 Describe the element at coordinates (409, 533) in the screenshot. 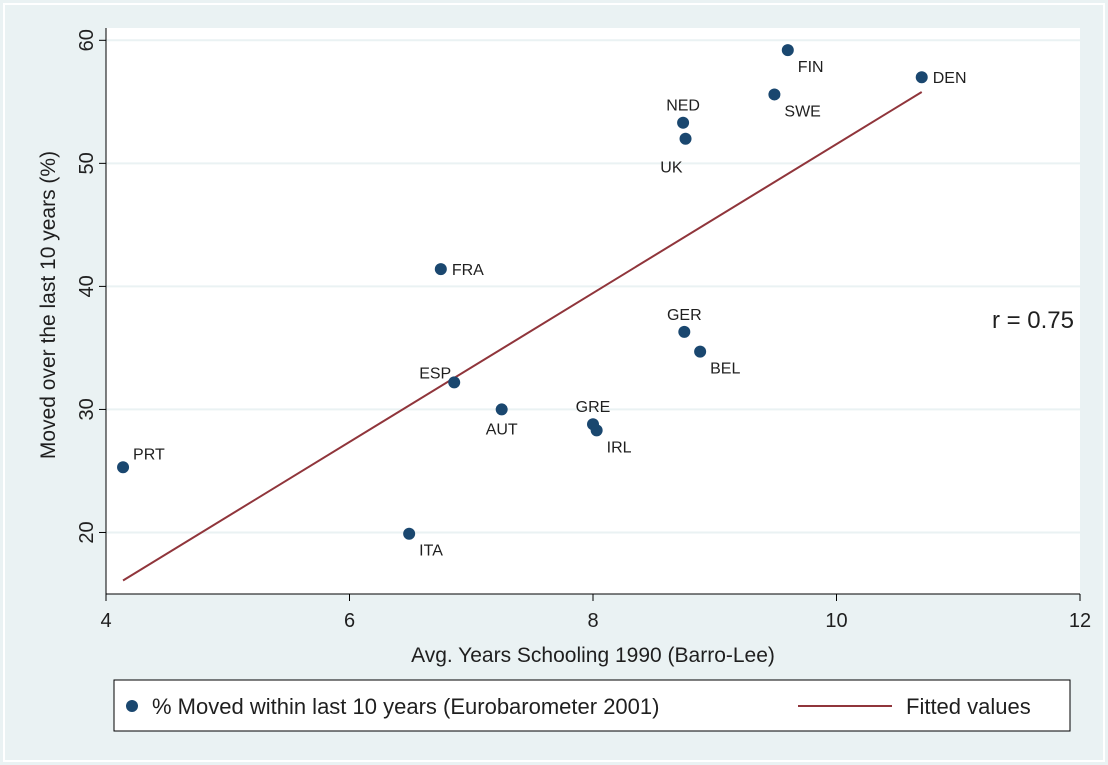

I see `scatter-point-ita` at that location.